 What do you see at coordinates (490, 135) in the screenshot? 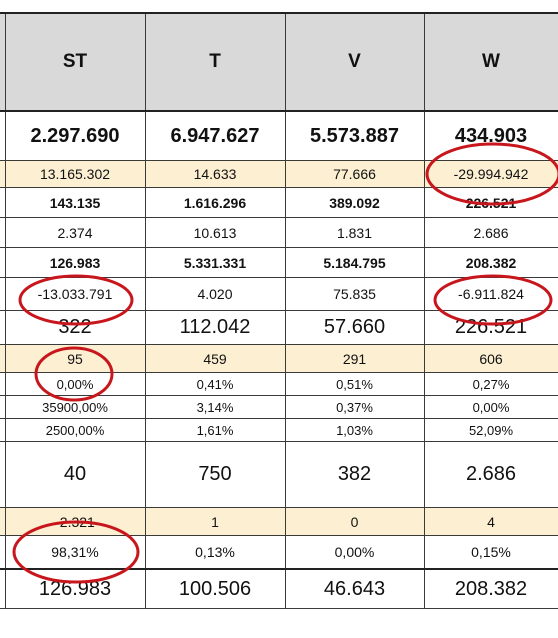
I see `table-cell: 434.903` at bounding box center [490, 135].